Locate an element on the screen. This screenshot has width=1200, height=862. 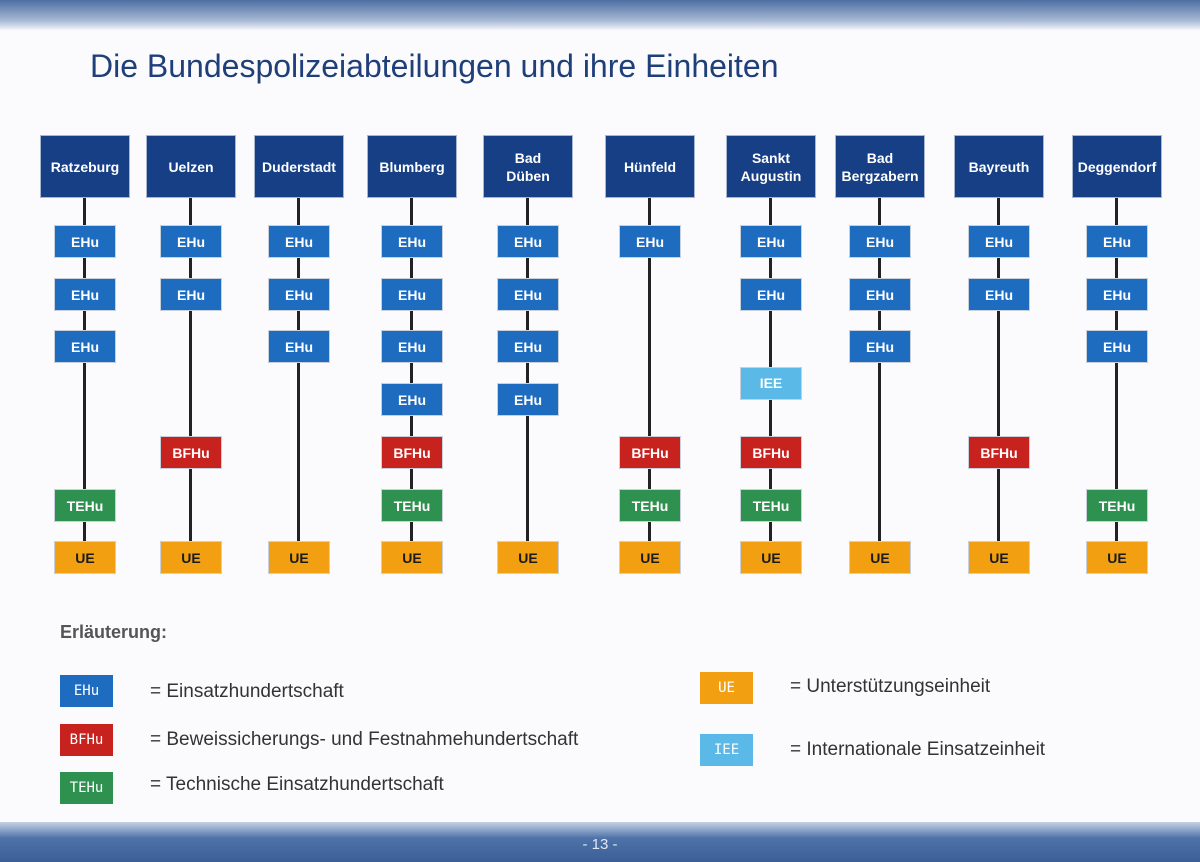
legend-label: = Technische Einsatzhundertschaft is located at coordinates (297, 784).